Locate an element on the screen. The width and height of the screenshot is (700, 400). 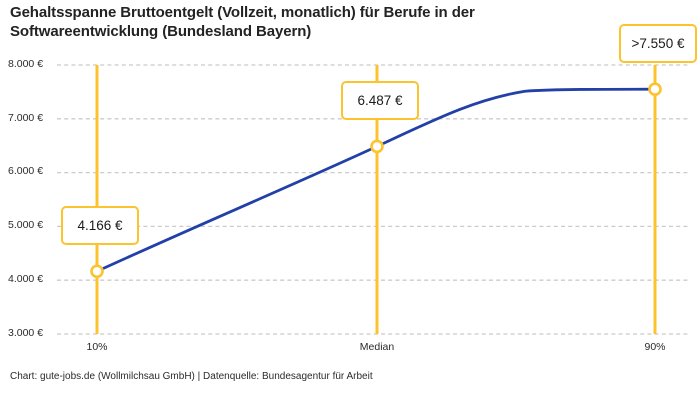
x-axis-tick-label-median: Median is located at coordinates (377, 347).